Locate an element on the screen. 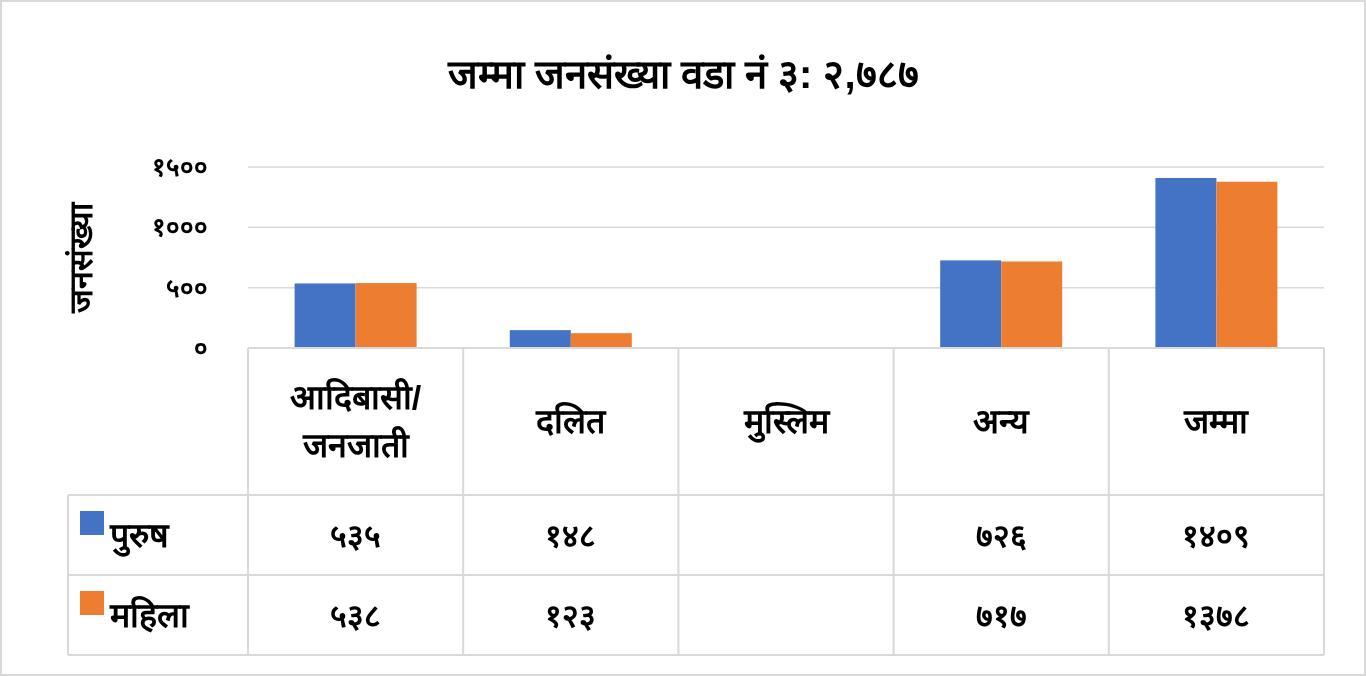 This screenshot has width=1366, height=676. x-tick-label: मुस्लिम is located at coordinates (786, 421).